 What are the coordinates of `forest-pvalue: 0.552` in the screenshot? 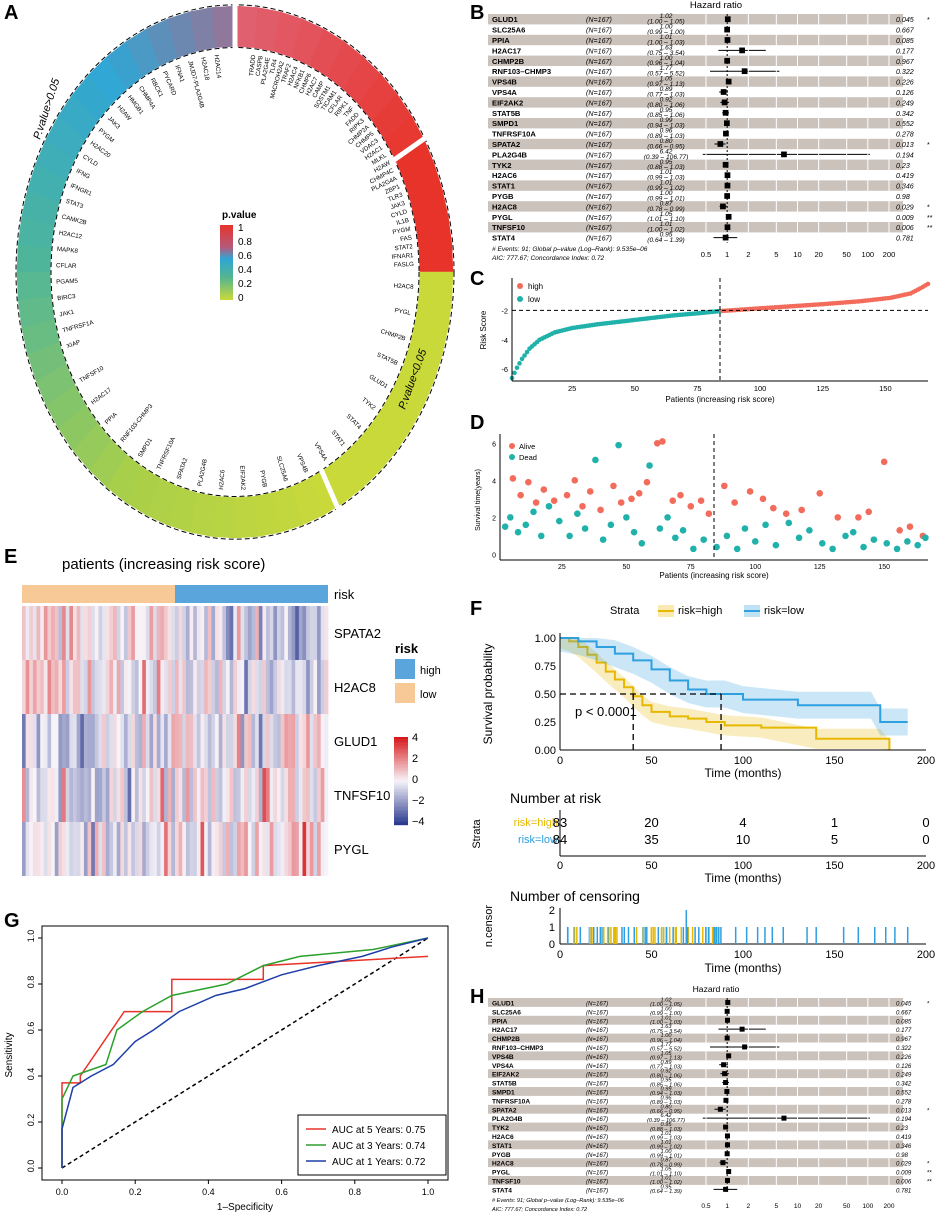 It's located at (904, 1092).